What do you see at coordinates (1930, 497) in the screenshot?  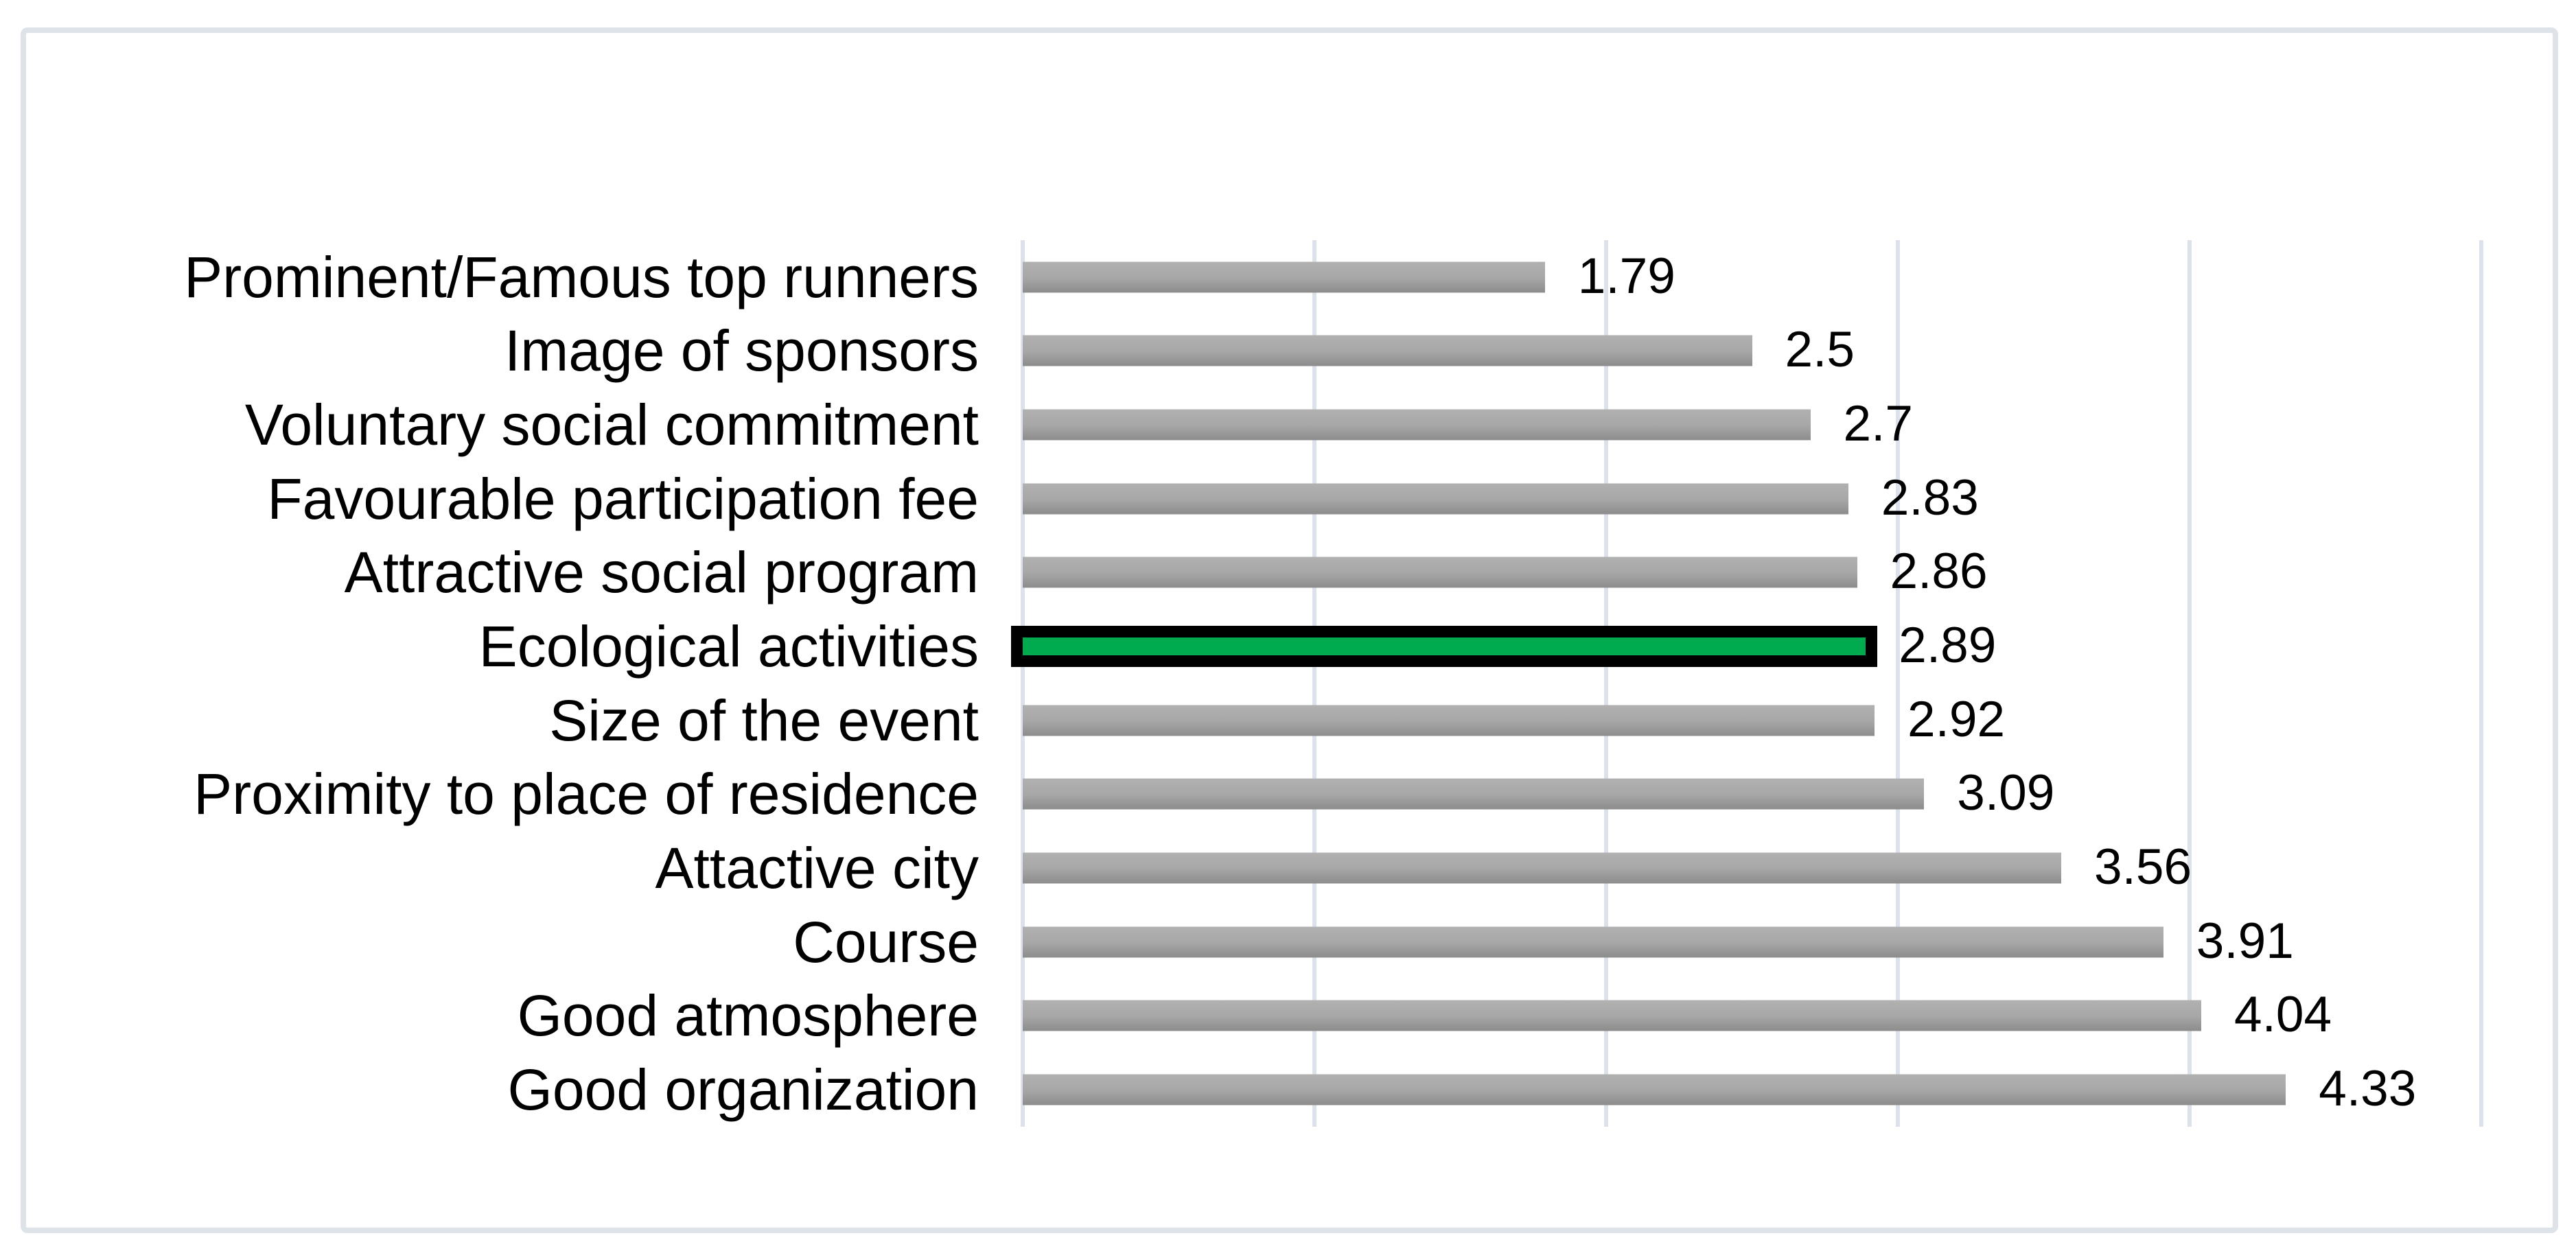 I see `value-label: 2.83` at bounding box center [1930, 497].